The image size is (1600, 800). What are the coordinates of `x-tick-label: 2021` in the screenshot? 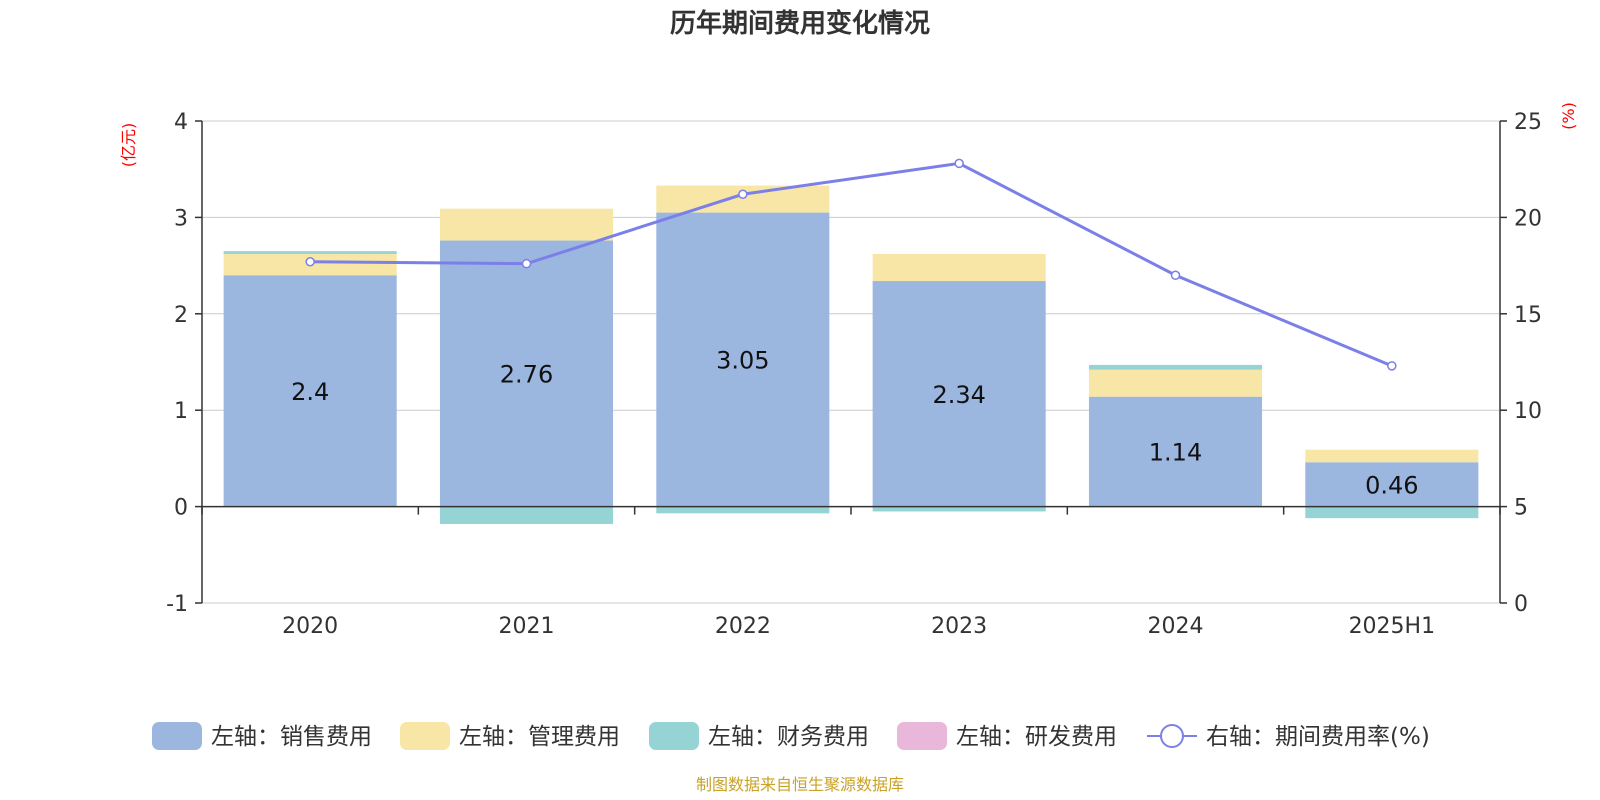 It's located at (527, 626).